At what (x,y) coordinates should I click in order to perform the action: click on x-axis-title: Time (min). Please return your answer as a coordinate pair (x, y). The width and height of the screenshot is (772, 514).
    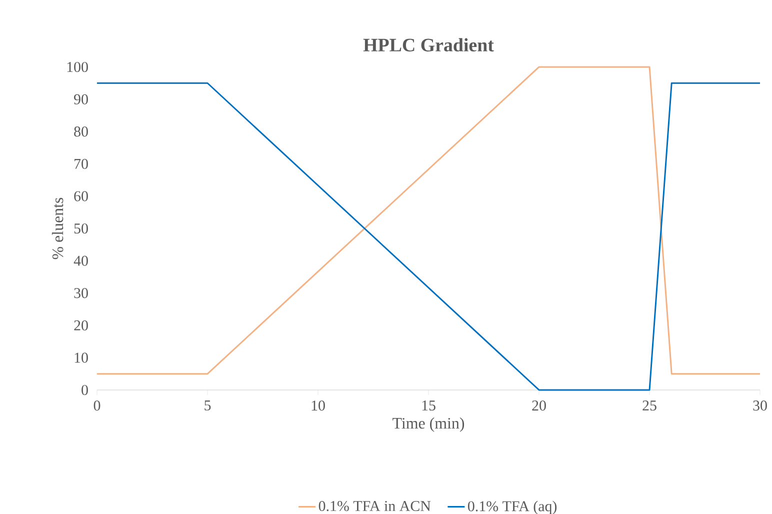
    Looking at the image, I should click on (428, 424).